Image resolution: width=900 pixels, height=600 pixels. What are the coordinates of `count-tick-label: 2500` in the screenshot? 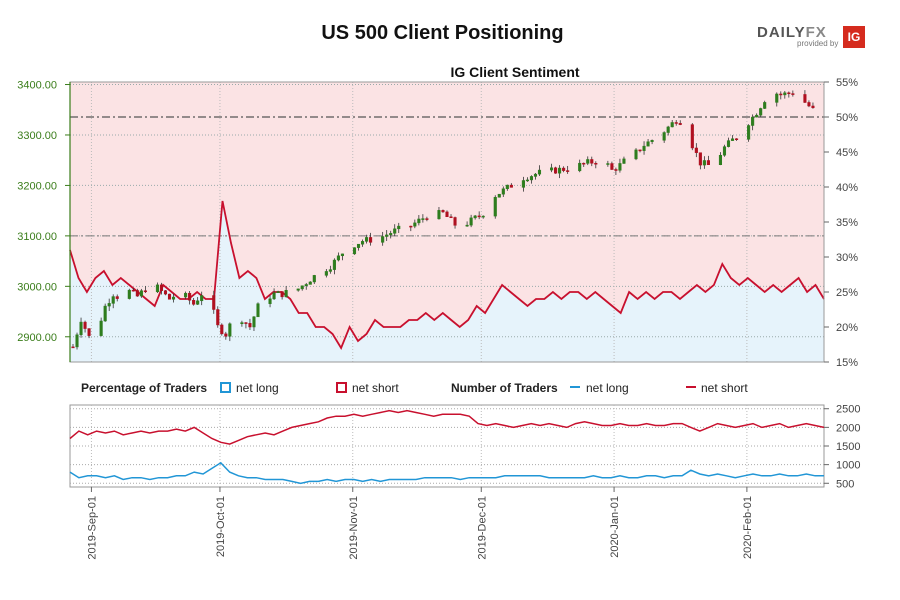 It's located at (848, 410).